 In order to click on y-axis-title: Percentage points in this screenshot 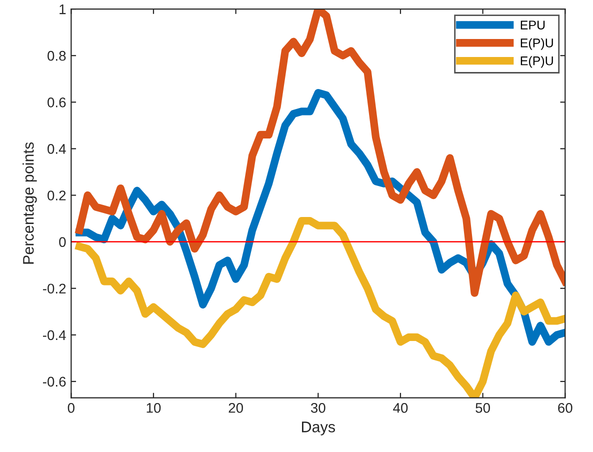, I will do `click(29, 203)`.